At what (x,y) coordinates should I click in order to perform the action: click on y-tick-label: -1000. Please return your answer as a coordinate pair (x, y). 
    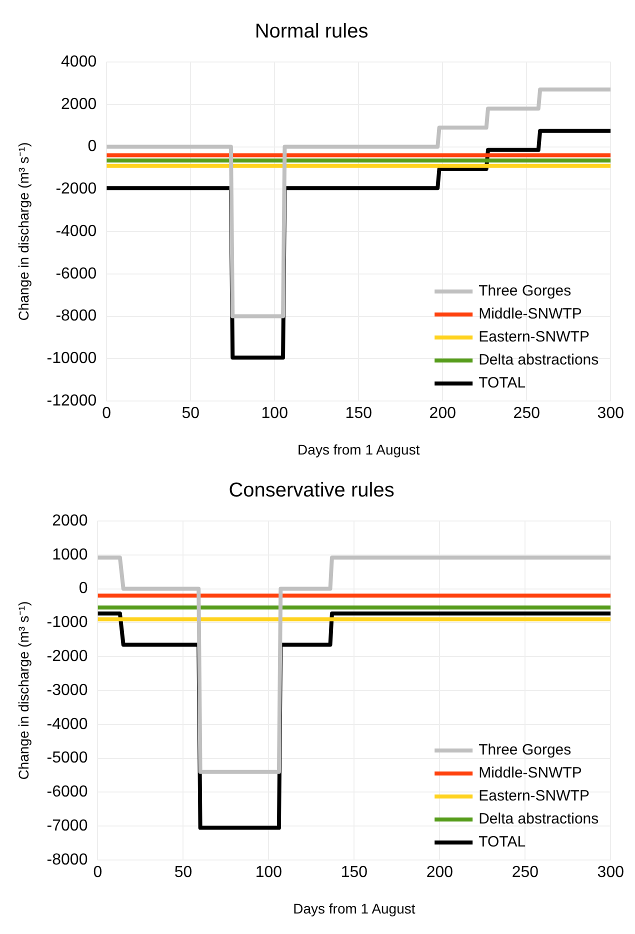
    Looking at the image, I should click on (67, 623).